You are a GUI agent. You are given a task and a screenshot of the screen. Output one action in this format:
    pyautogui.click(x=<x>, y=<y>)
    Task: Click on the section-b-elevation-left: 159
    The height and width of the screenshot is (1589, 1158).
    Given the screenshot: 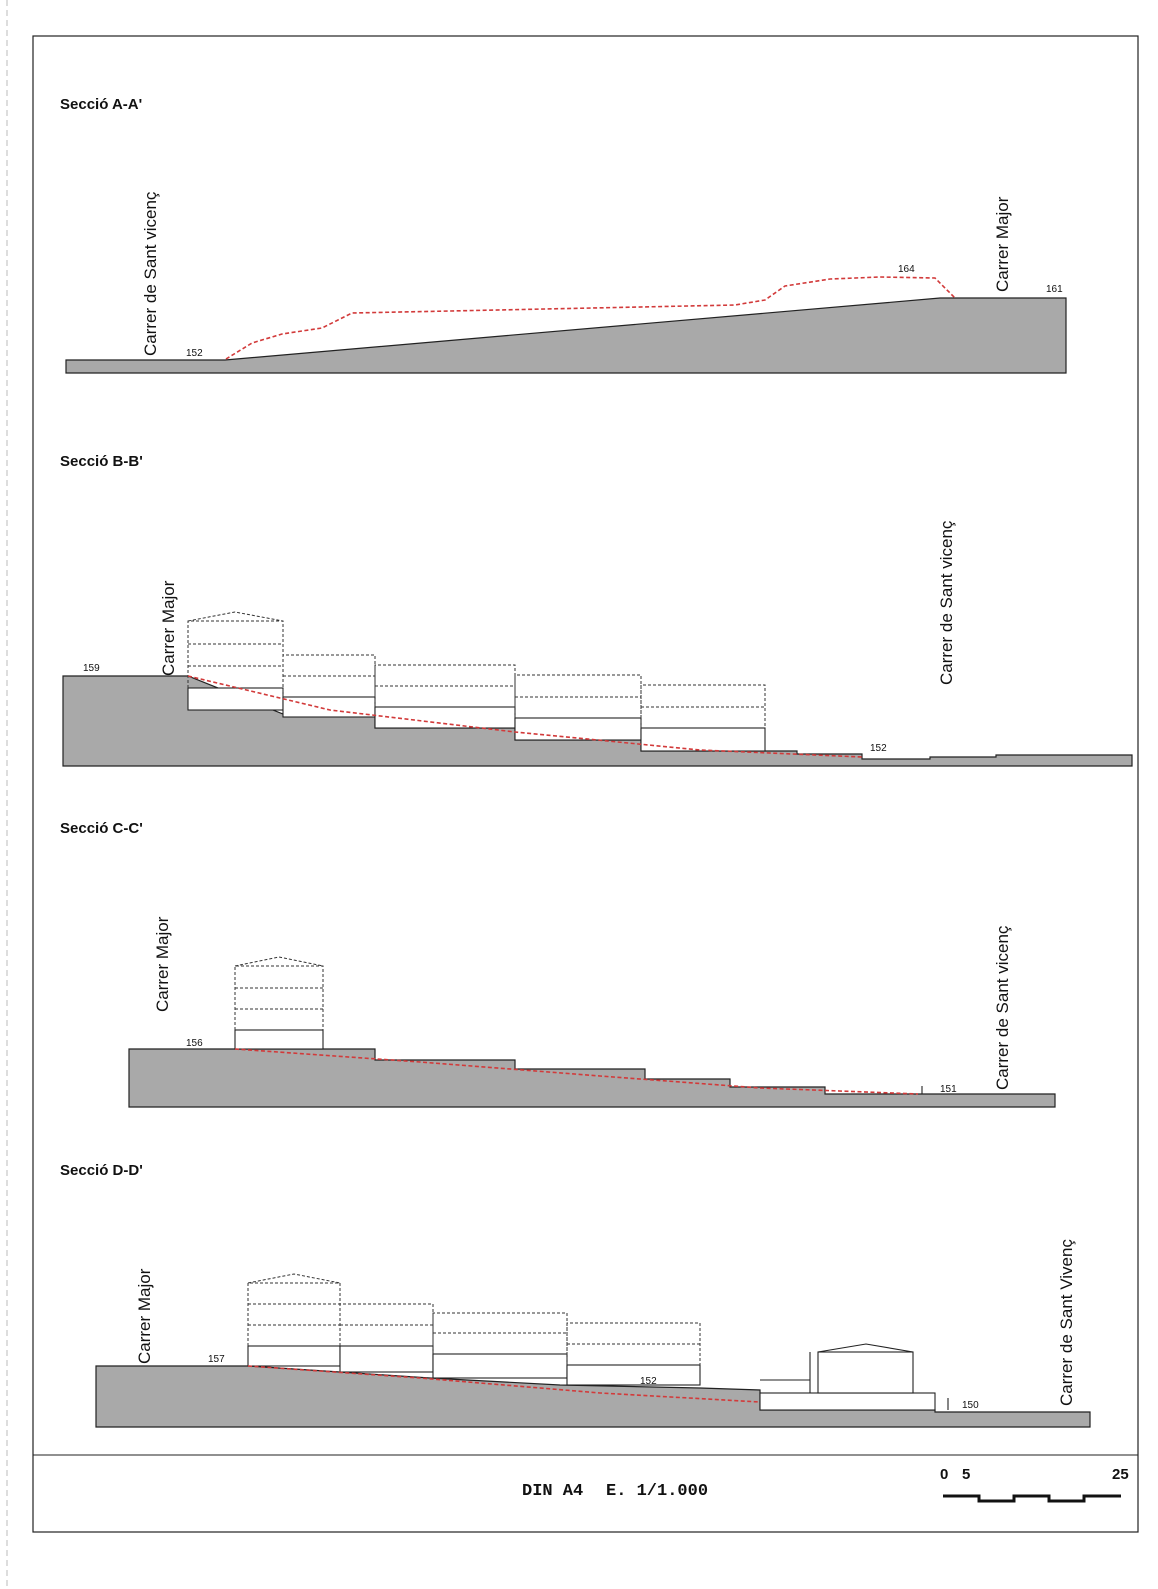 What is the action you would take?
    pyautogui.click(x=91, y=668)
    